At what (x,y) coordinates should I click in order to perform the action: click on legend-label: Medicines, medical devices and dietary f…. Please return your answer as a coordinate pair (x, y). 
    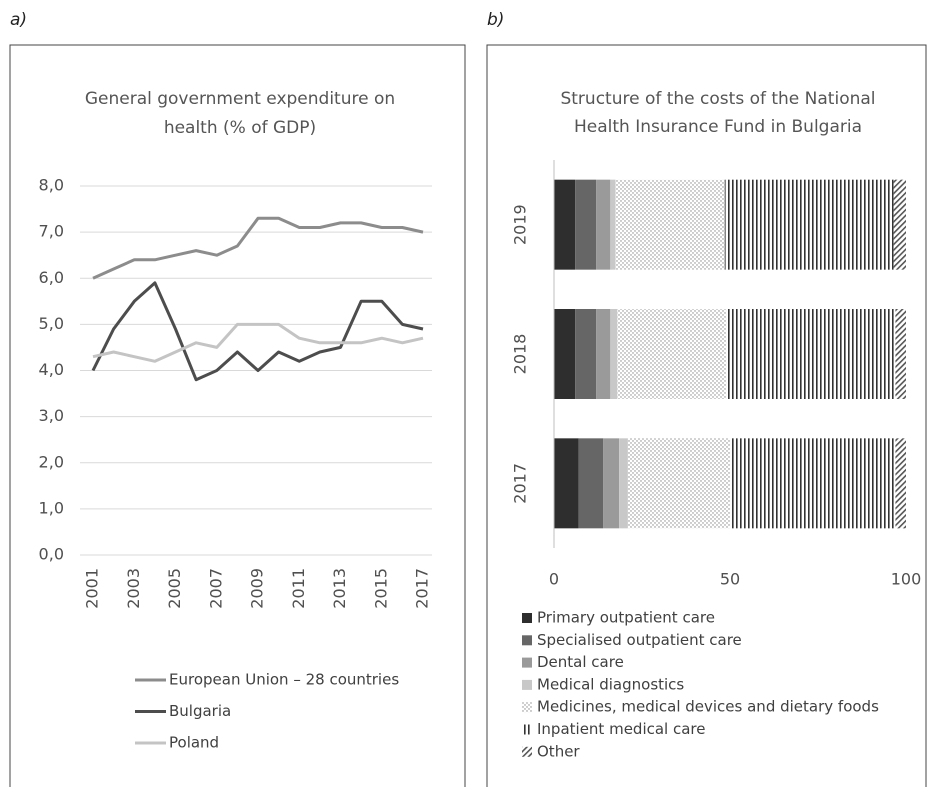
    Looking at the image, I should click on (708, 707).